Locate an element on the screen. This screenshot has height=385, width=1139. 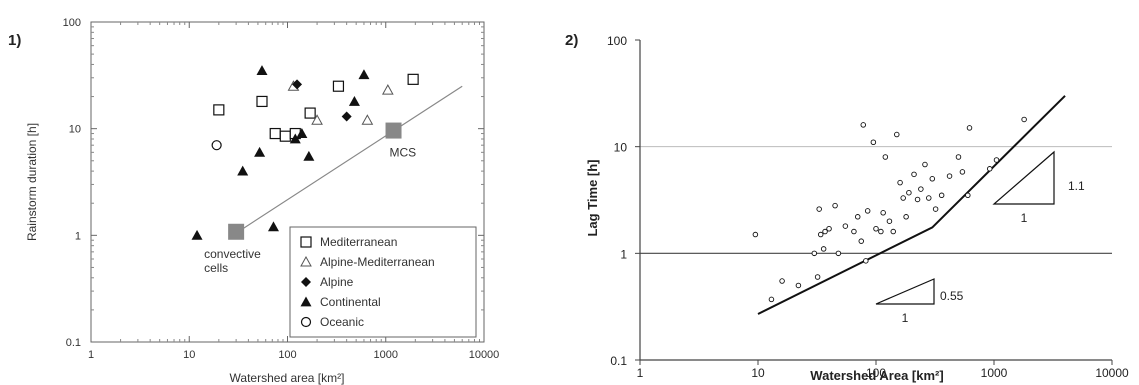
x-axis-label-1: Watershed area [km²] is located at coordinates (287, 378).